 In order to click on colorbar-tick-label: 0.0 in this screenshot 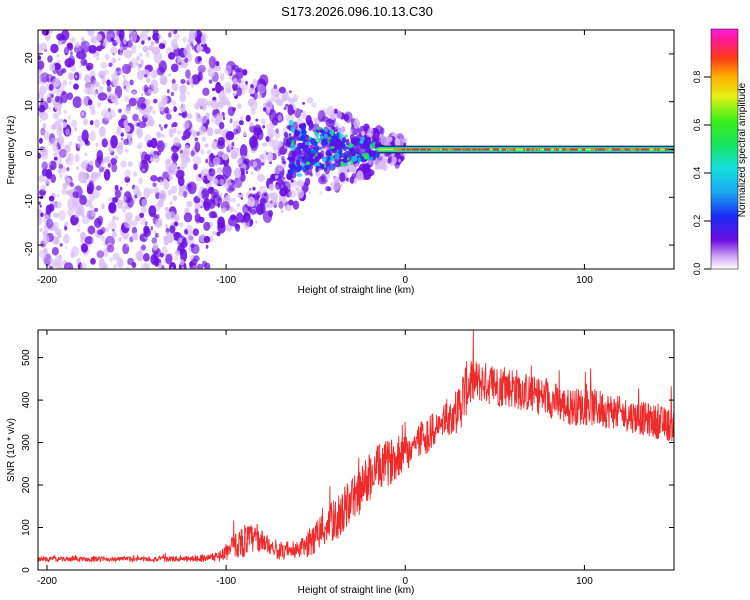, I will do `click(697, 269)`.